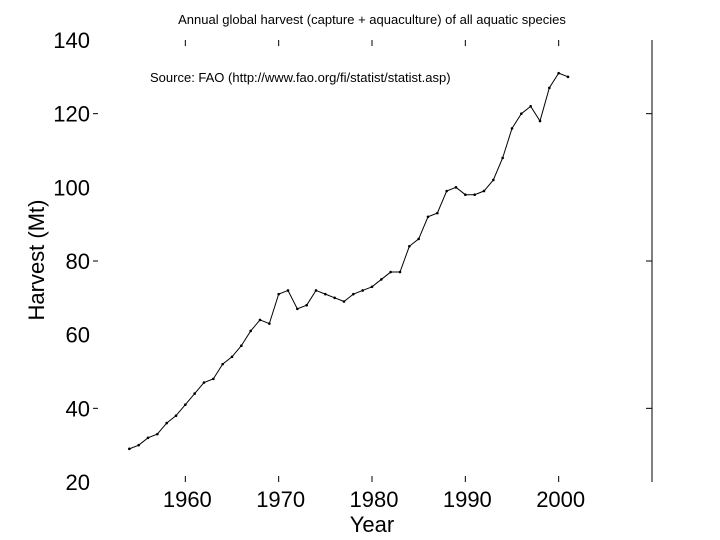 The height and width of the screenshot is (540, 720). Describe the element at coordinates (71, 187) in the screenshot. I see `y-tick-label: 100` at that location.